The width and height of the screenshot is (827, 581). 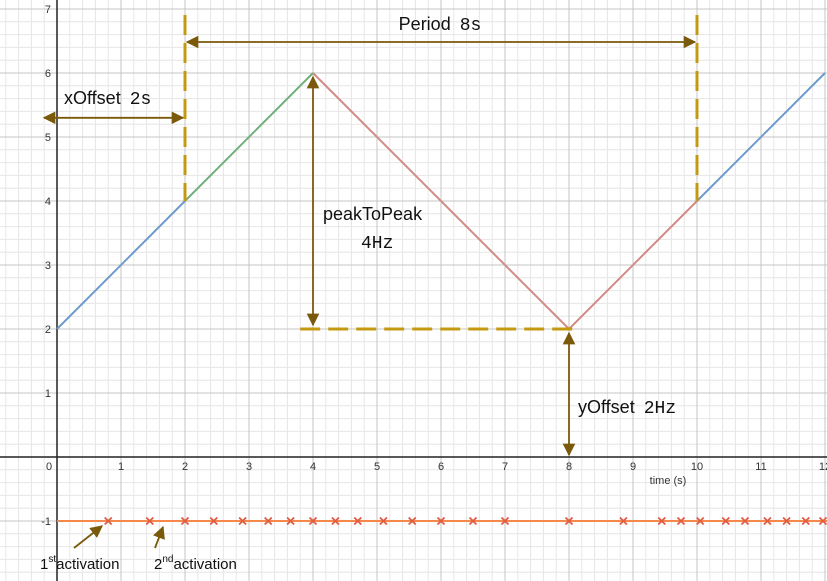 What do you see at coordinates (377, 467) in the screenshot?
I see `x-tick-label: 5` at bounding box center [377, 467].